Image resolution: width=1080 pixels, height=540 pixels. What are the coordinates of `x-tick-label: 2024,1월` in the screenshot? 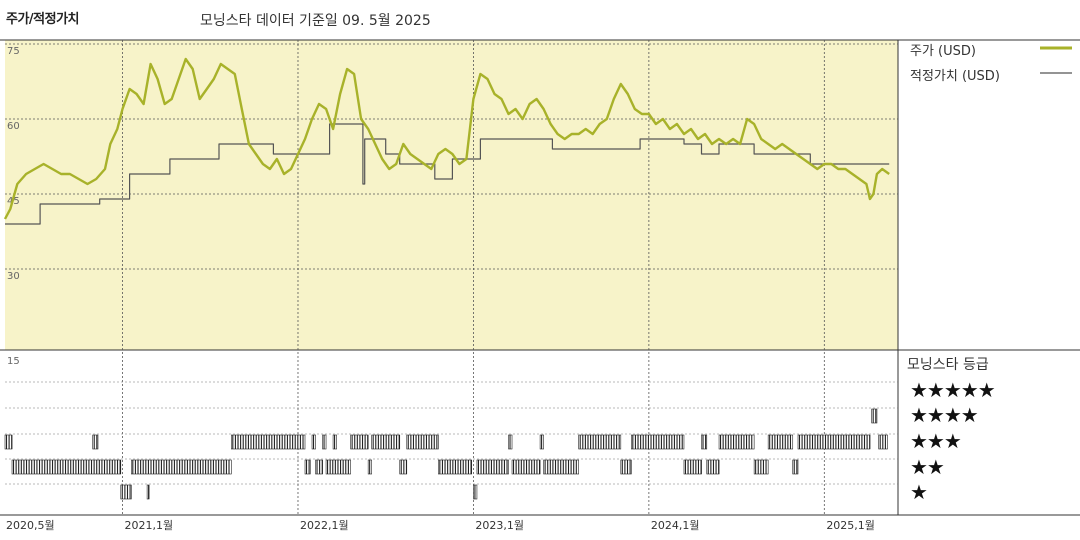 It's located at (675, 525).